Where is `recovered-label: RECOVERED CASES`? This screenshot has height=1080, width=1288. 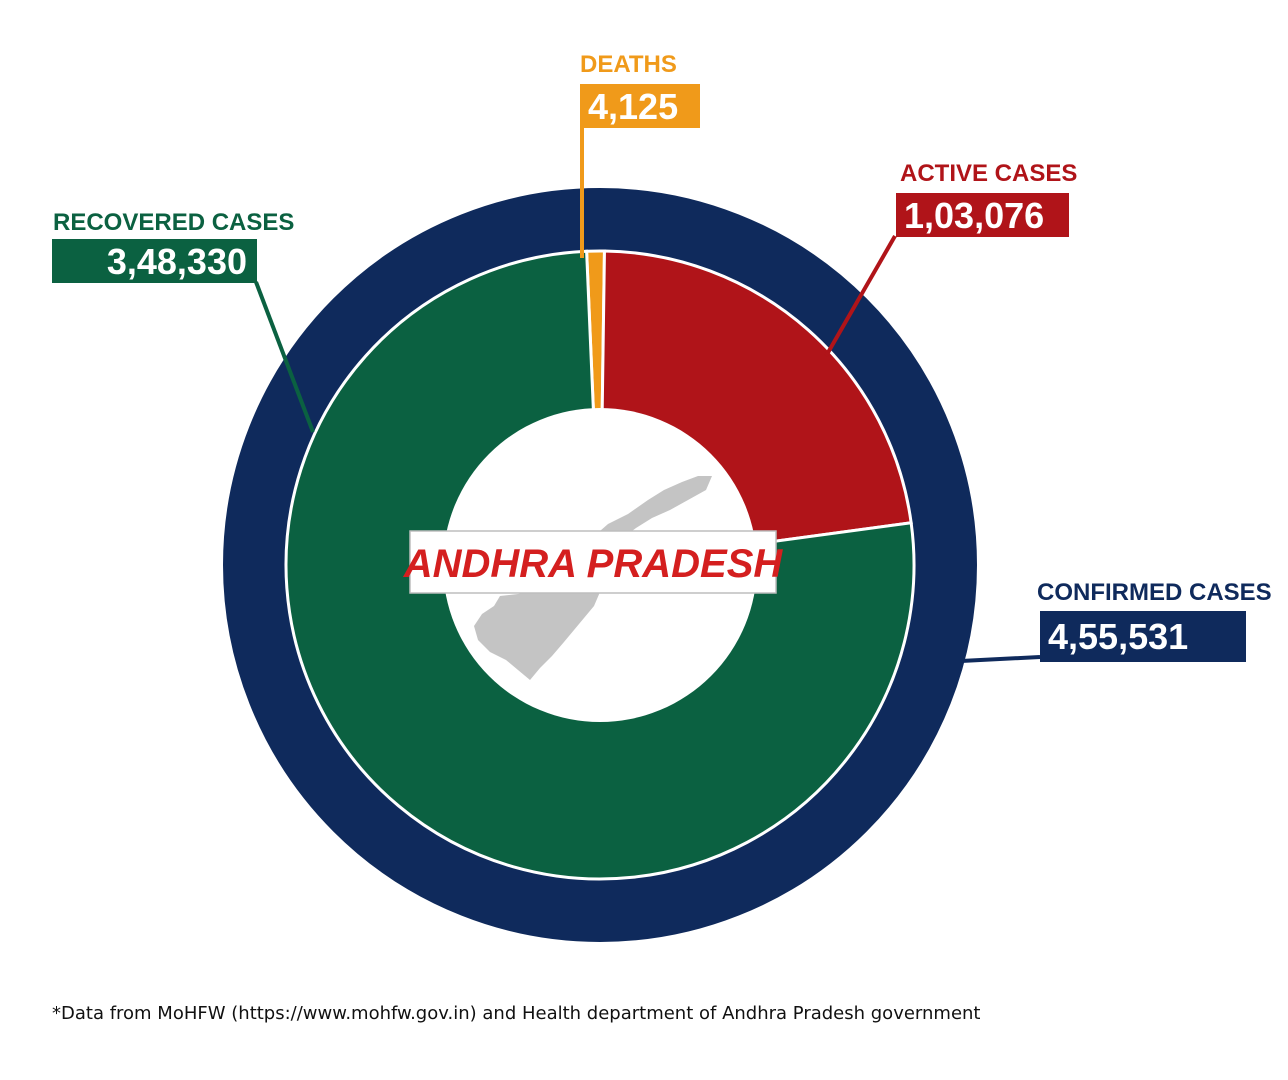
recovered-label: RECOVERED CASES is located at coordinates (173, 222).